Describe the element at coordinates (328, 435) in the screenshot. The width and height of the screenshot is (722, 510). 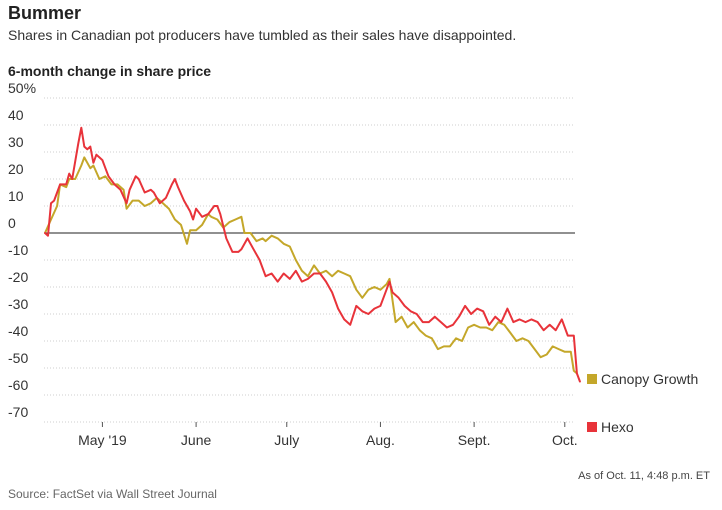
I see `x-axis: May '19 June July Aug. Sept. Oct.` at that location.